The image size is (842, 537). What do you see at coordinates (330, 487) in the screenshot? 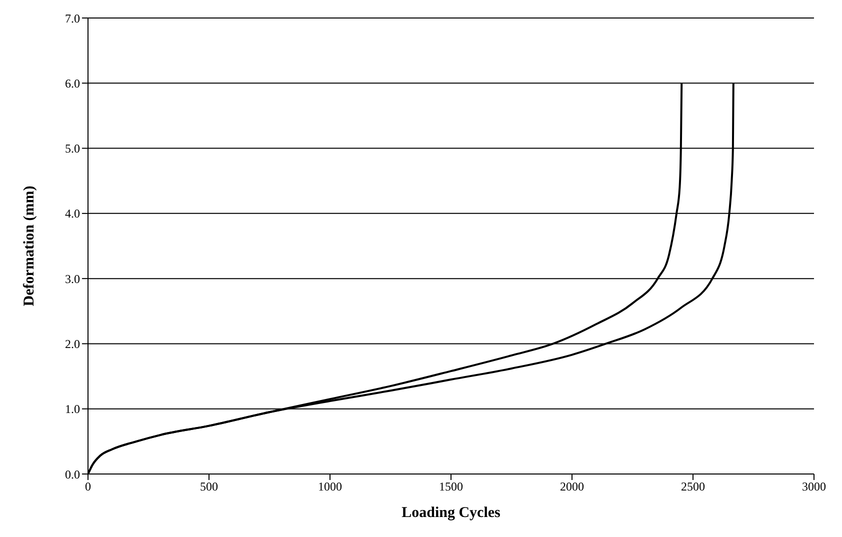
I see `x-tick-label: 1000` at bounding box center [330, 487].